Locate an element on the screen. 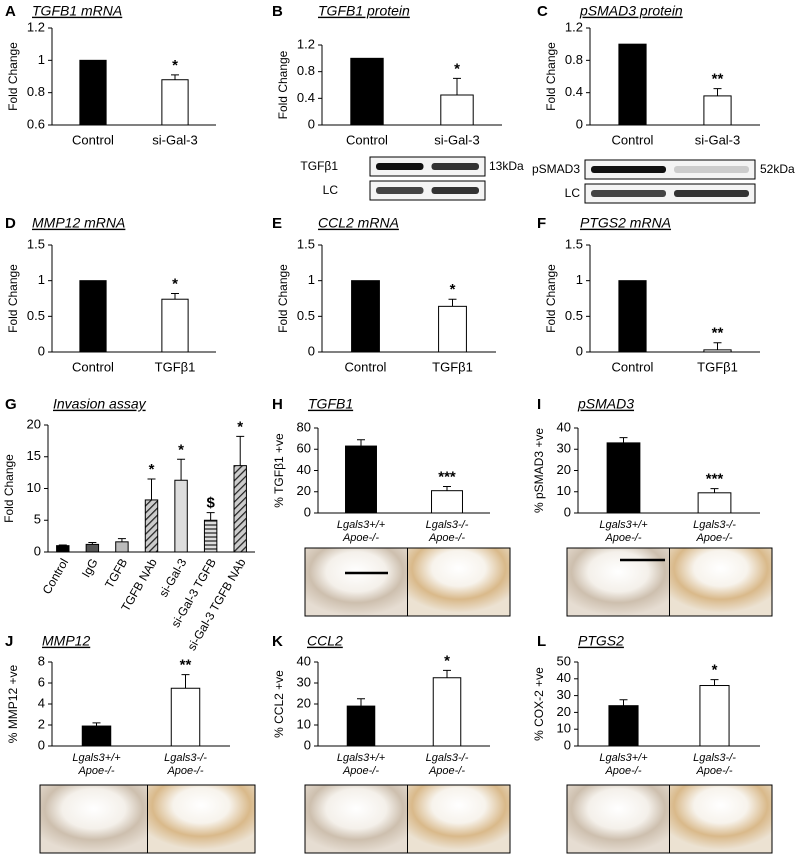 Image resolution: width=800 pixels, height=856 pixels. y-tick-label: 0.5 is located at coordinates (36, 315).